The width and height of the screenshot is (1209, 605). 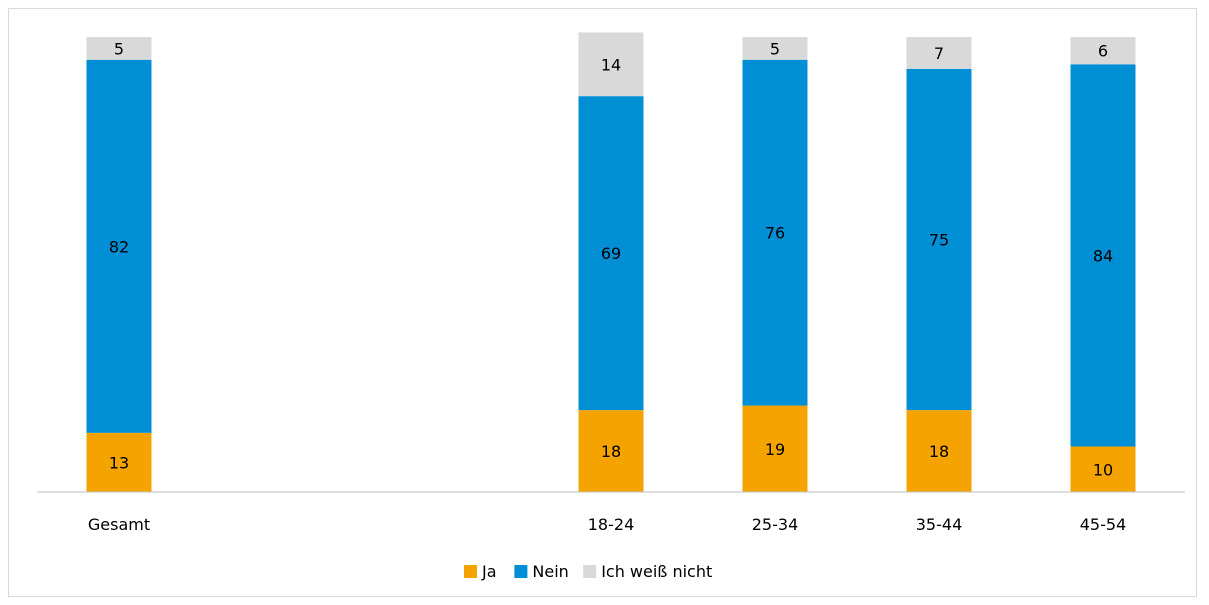 I want to click on x-tick-label: Gesamt, so click(x=119, y=524).